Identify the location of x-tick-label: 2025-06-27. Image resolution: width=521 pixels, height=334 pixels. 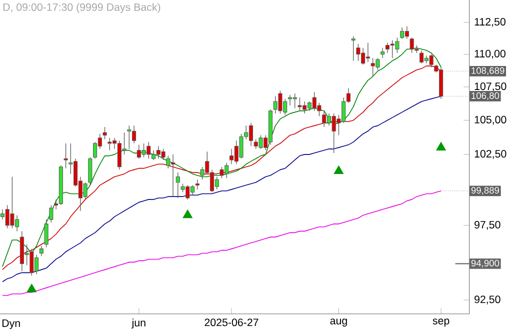
(231, 322).